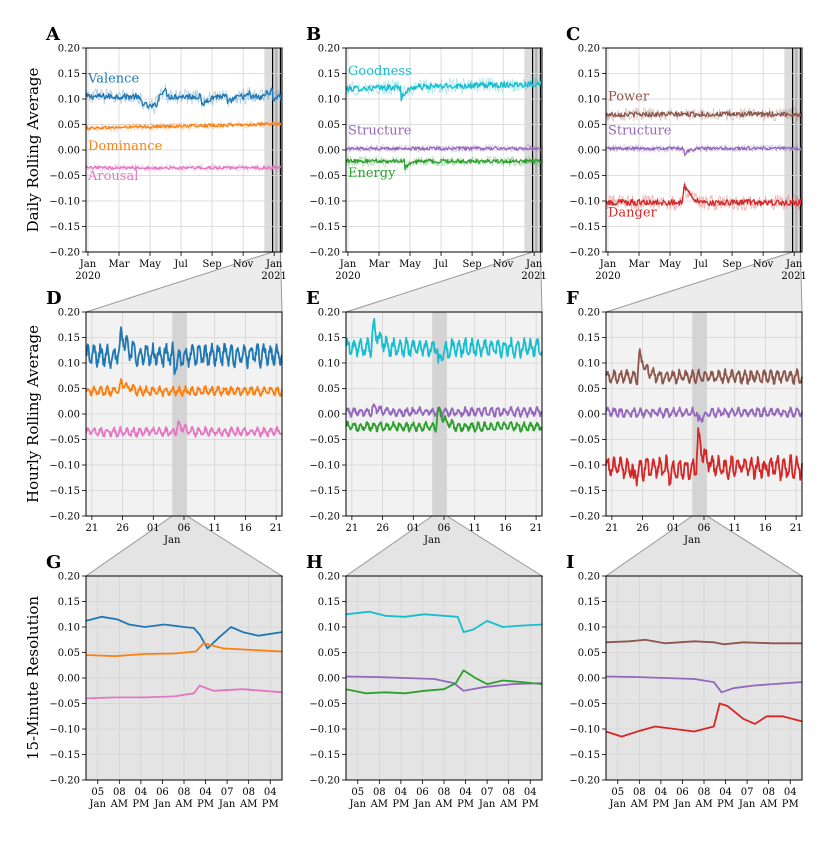 This screenshot has height=853, width=831. What do you see at coordinates (440, 264) in the screenshot?
I see `x-tick-label: Jul` at bounding box center [440, 264].